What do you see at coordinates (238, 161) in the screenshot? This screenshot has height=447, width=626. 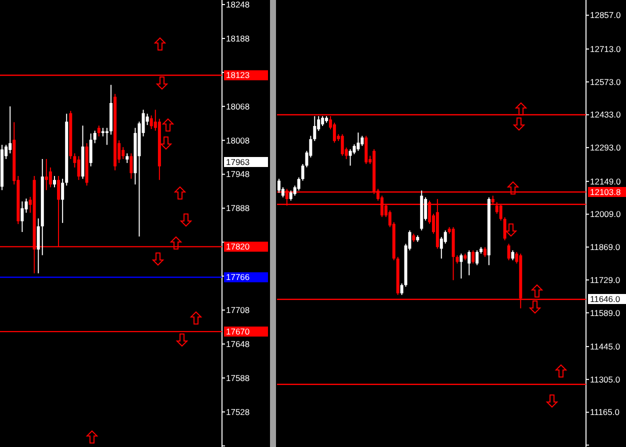 I see `text: 17963` at bounding box center [238, 161].